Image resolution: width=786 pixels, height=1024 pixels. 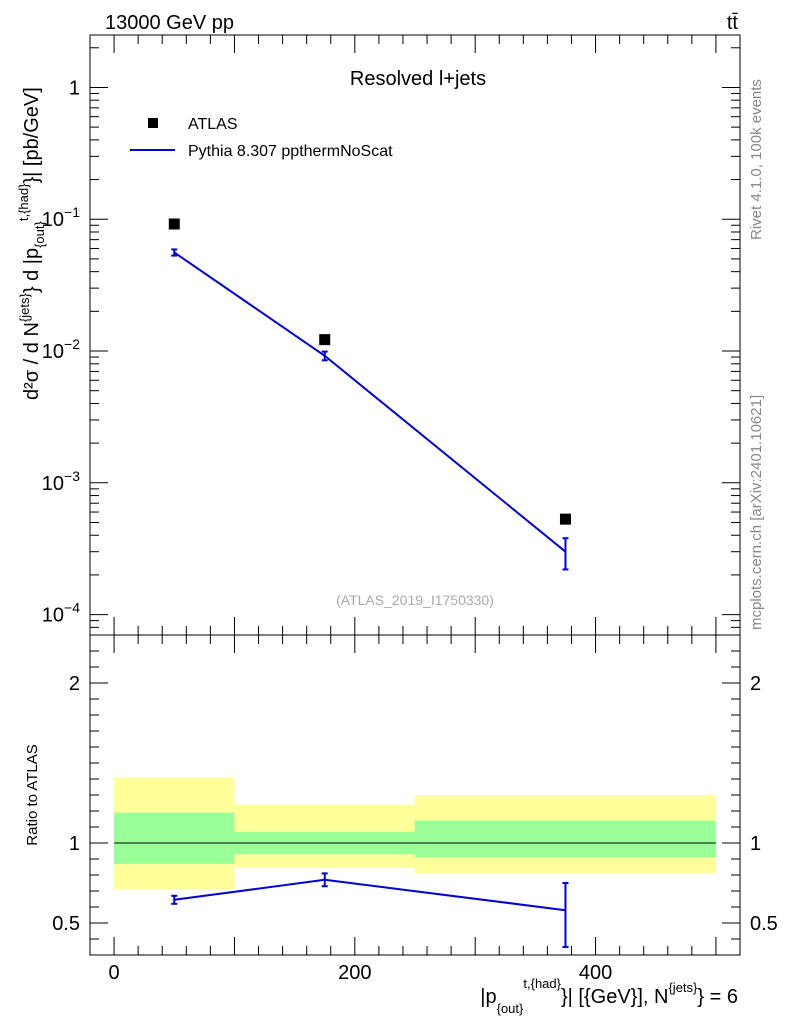 I want to click on ratio-xlabel-part-3: } = 6, so click(x=717, y=997).